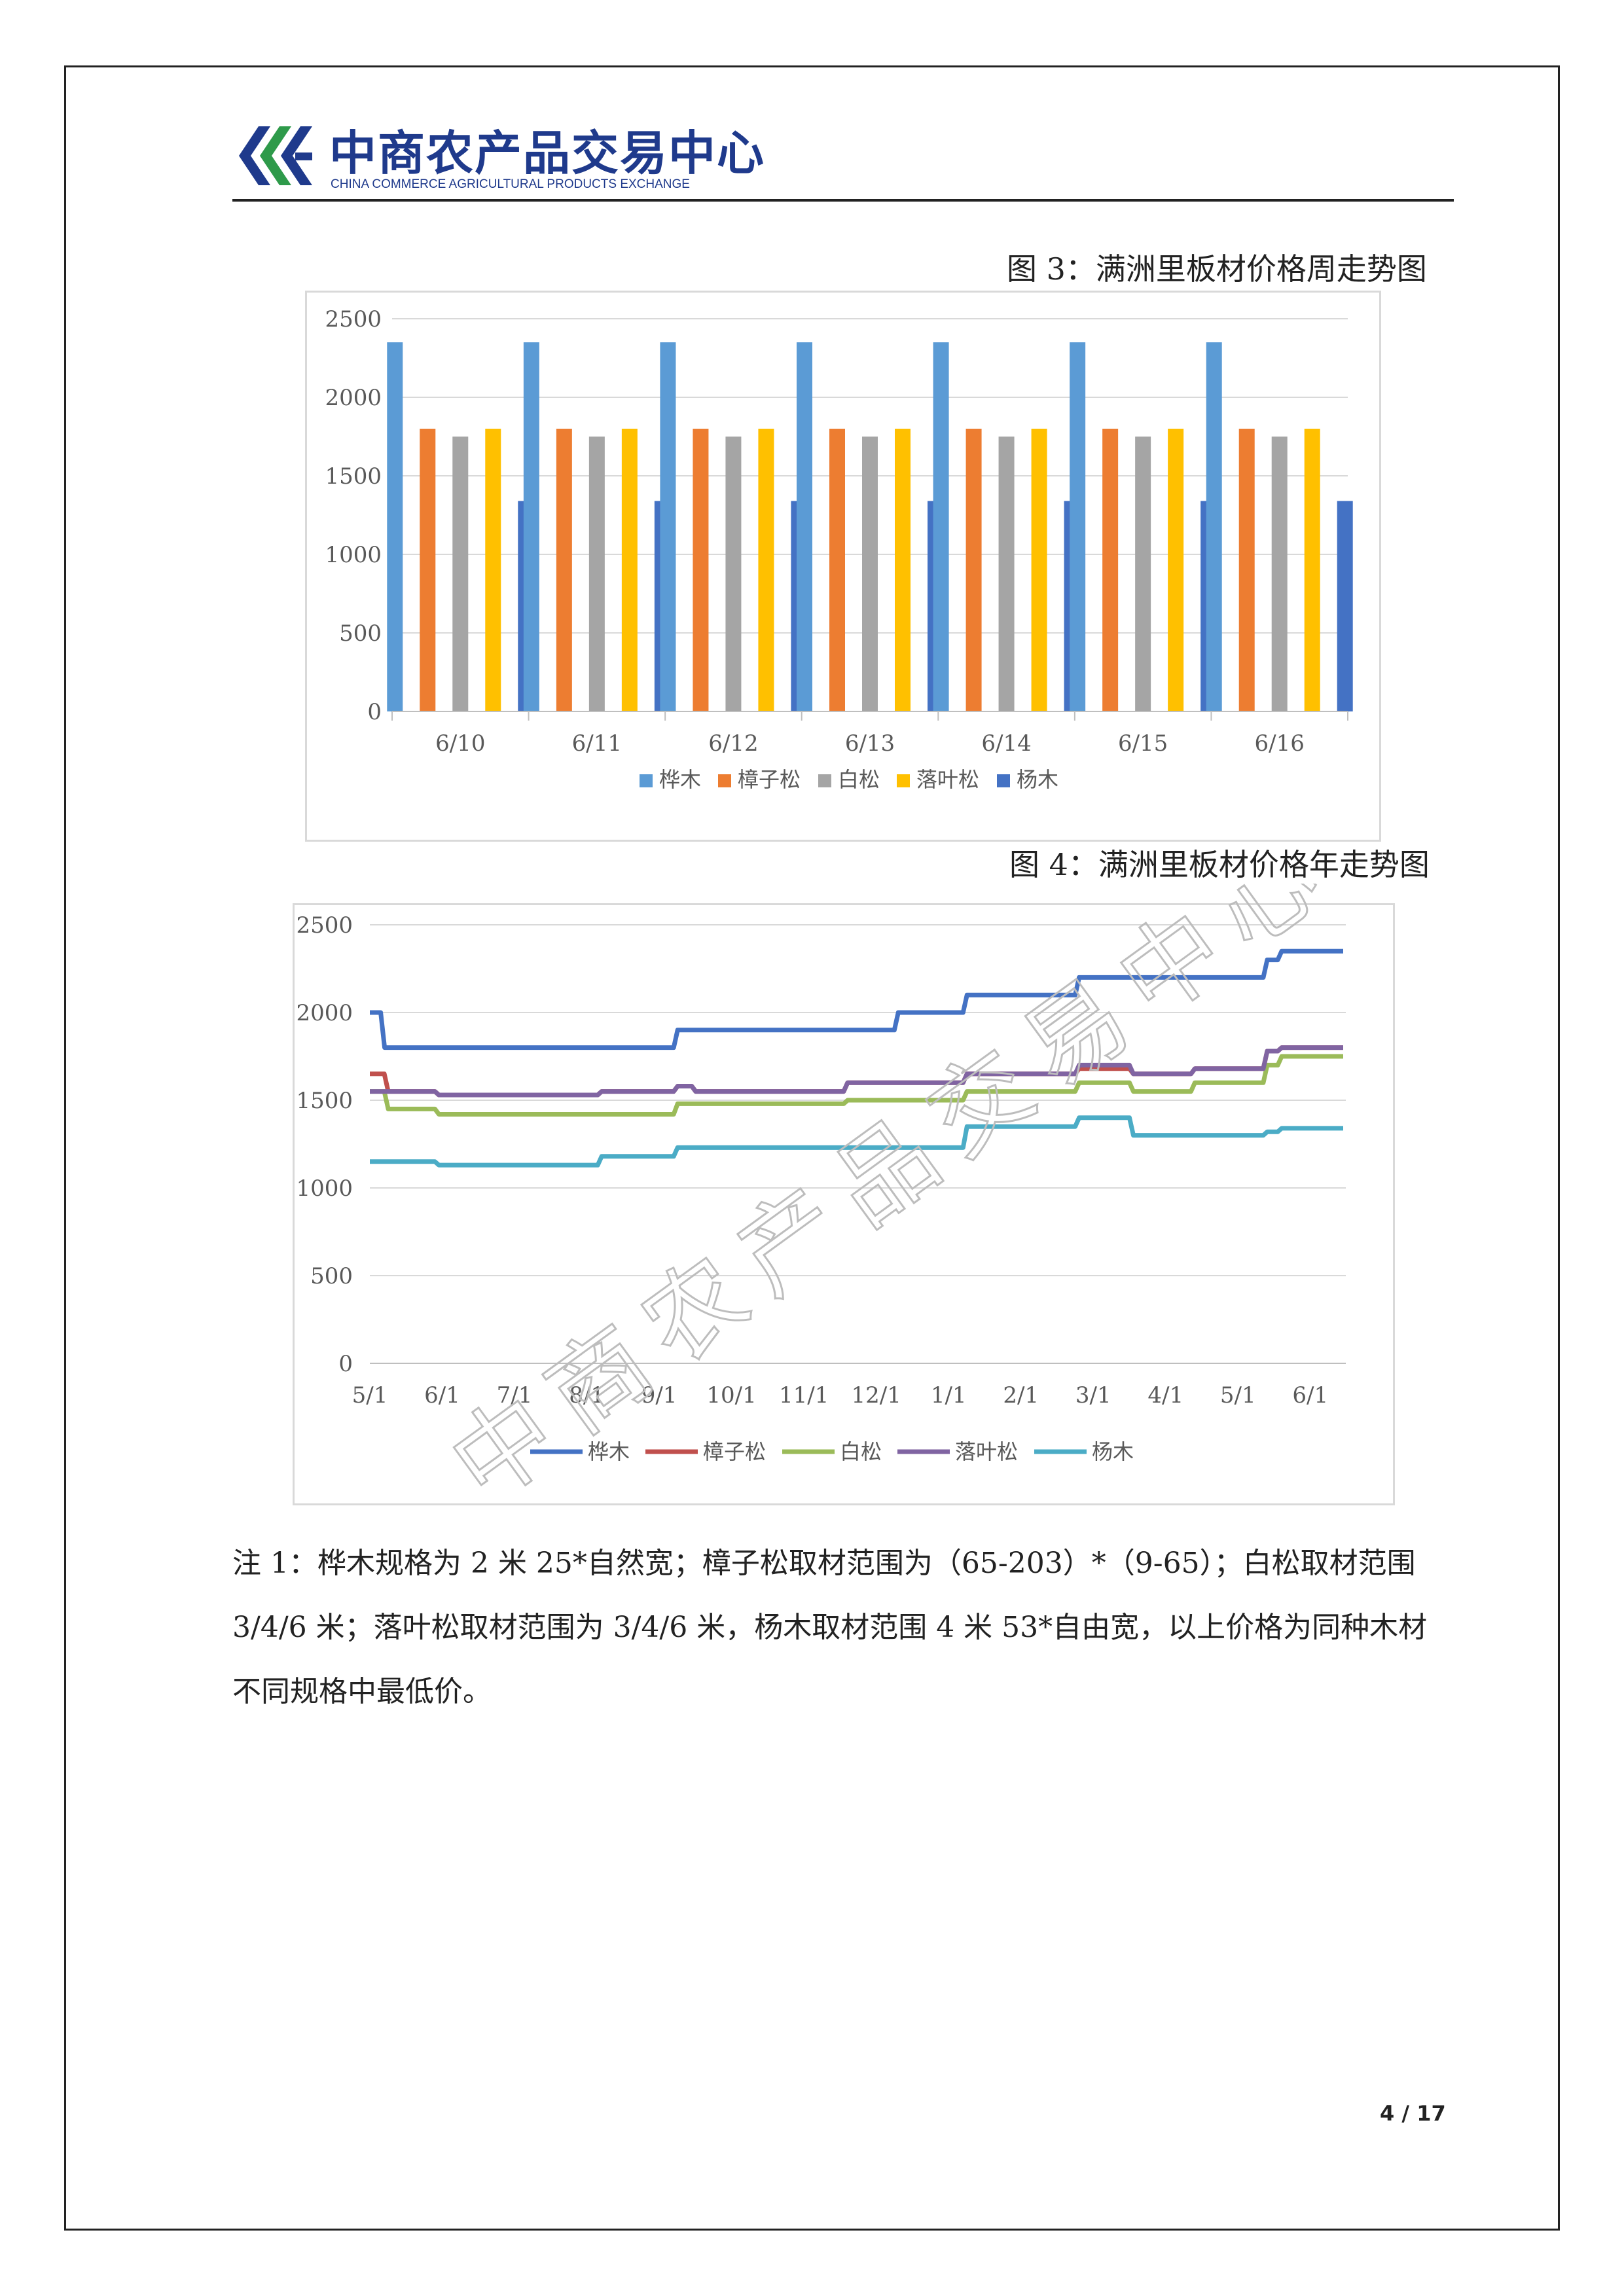  What do you see at coordinates (870, 743) in the screenshot?
I see `x-tick-label: 6/13` at bounding box center [870, 743].